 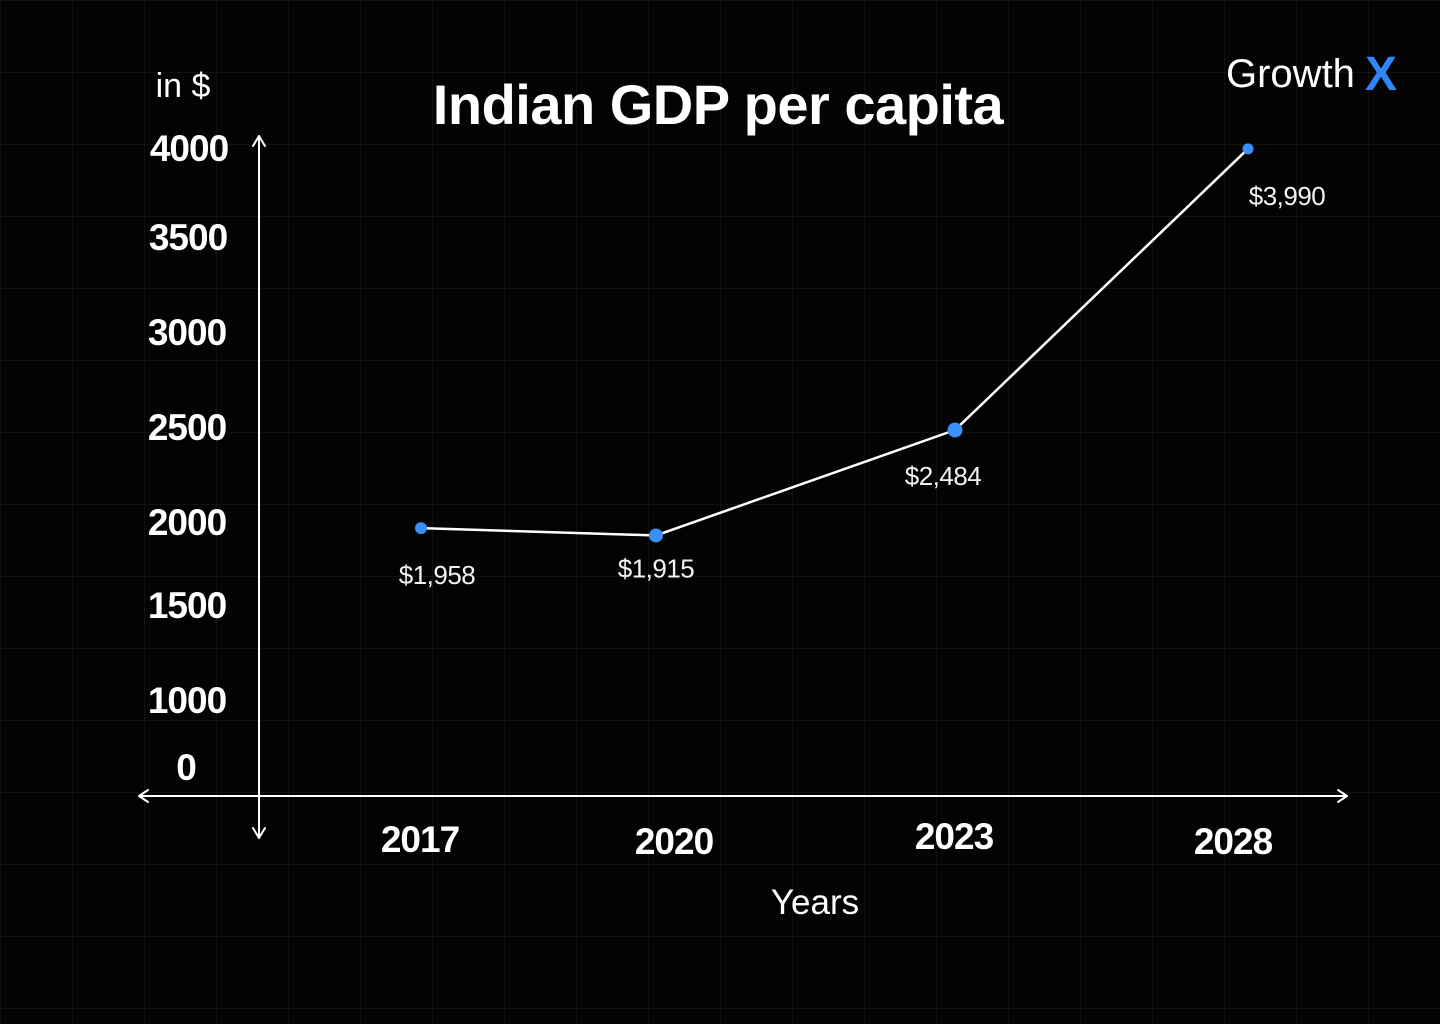 I want to click on data-label: $1,915, so click(x=656, y=568).